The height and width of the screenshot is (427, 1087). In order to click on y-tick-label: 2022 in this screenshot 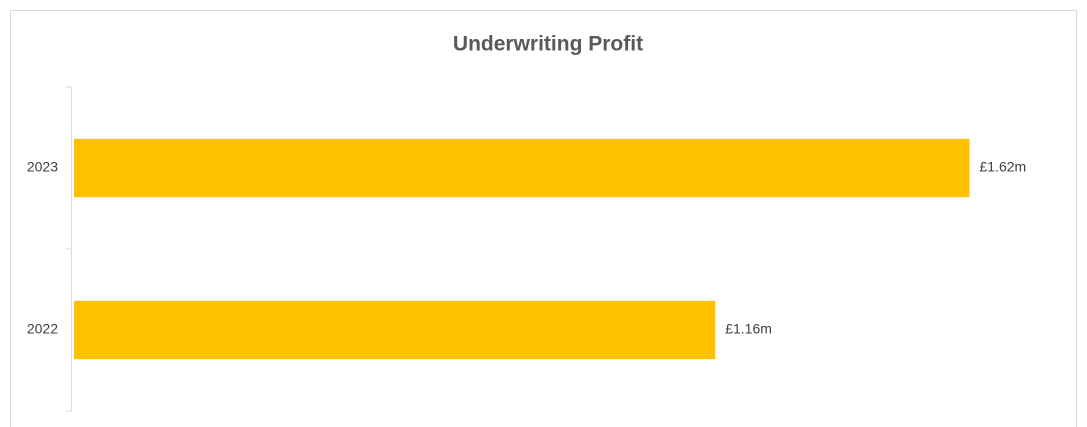, I will do `click(42, 329)`.